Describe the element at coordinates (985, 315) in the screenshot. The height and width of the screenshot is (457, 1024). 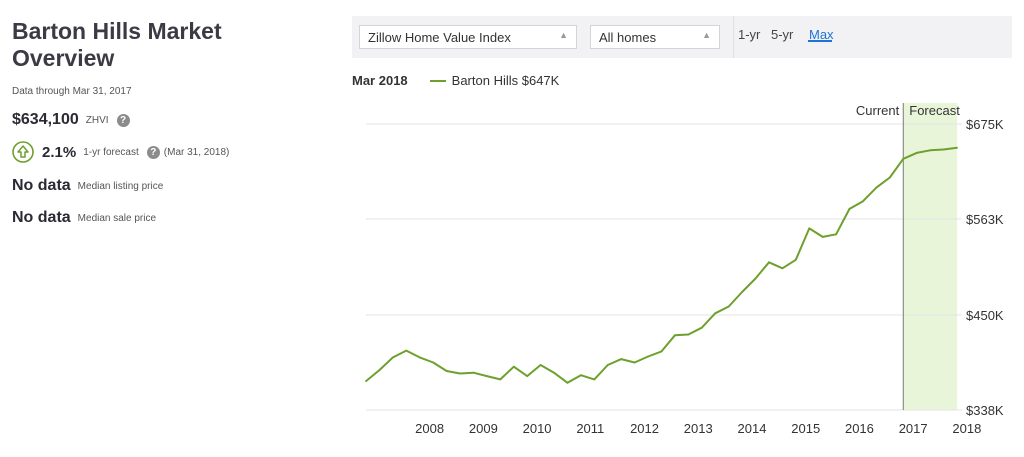
I see `y-tick-label: $450K` at that location.